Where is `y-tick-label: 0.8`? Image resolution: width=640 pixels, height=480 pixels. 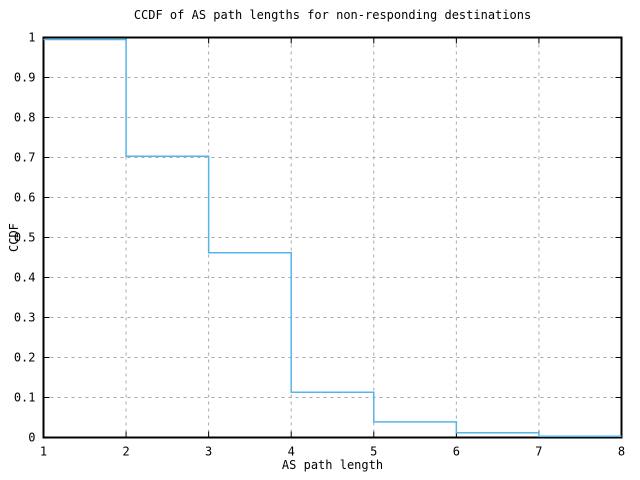 y-tick-label: 0.8 is located at coordinates (25, 118).